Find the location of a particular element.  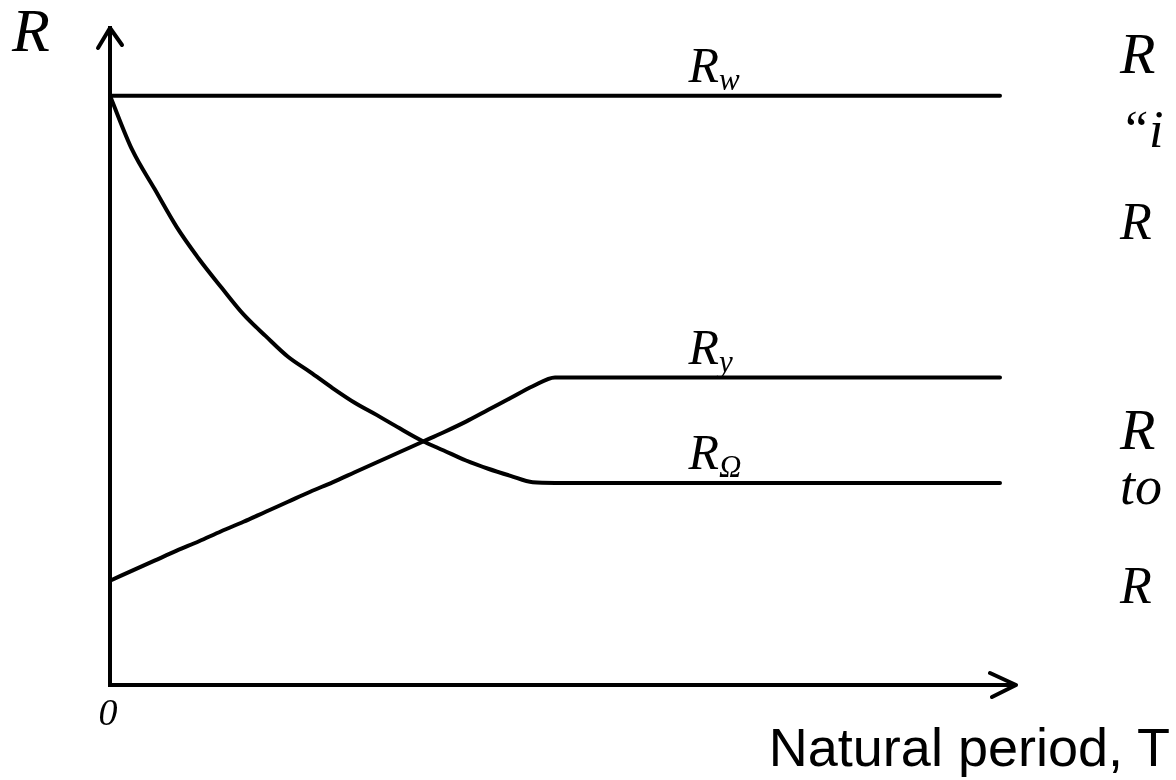

text: “i is located at coordinates (1142, 130).